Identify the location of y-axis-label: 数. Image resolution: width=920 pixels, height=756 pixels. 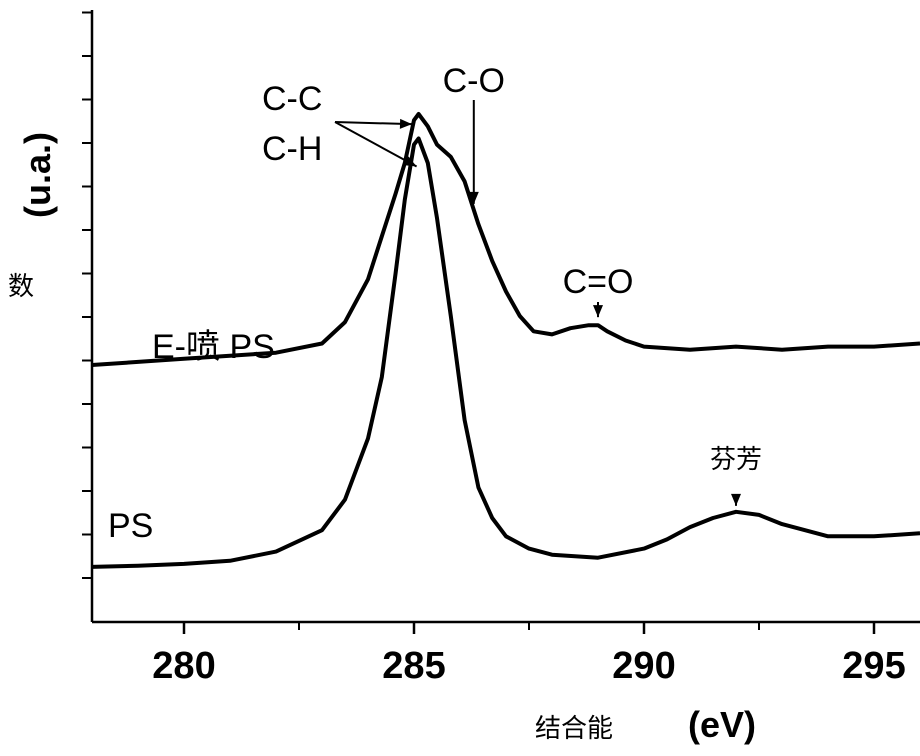
(21, 287).